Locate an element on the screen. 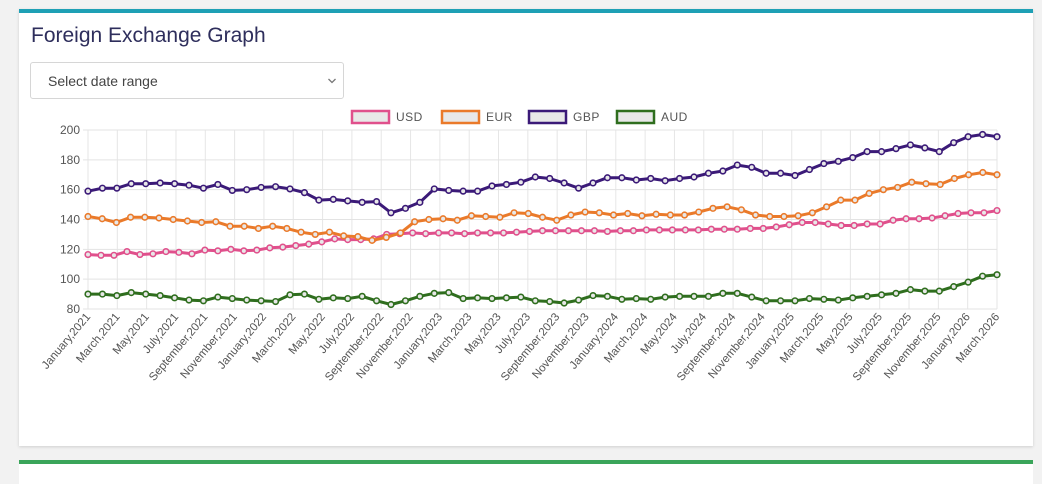 This screenshot has height=484, width=1042. legend-label: USD is located at coordinates (409, 117).